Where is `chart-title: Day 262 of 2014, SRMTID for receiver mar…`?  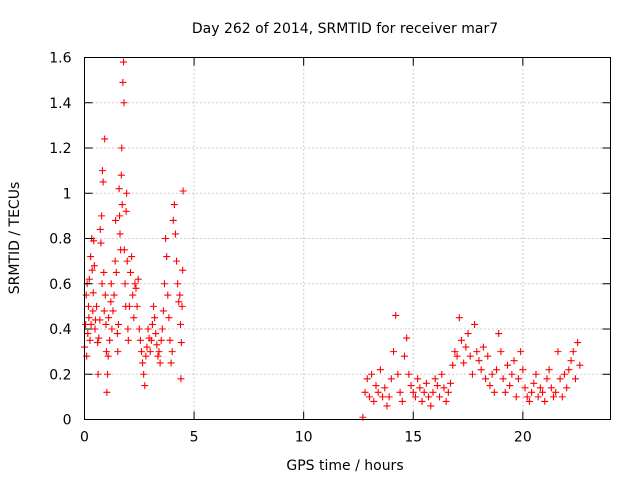
chart-title: Day 262 of 2014, SRMTID for receiver mar… is located at coordinates (345, 29).